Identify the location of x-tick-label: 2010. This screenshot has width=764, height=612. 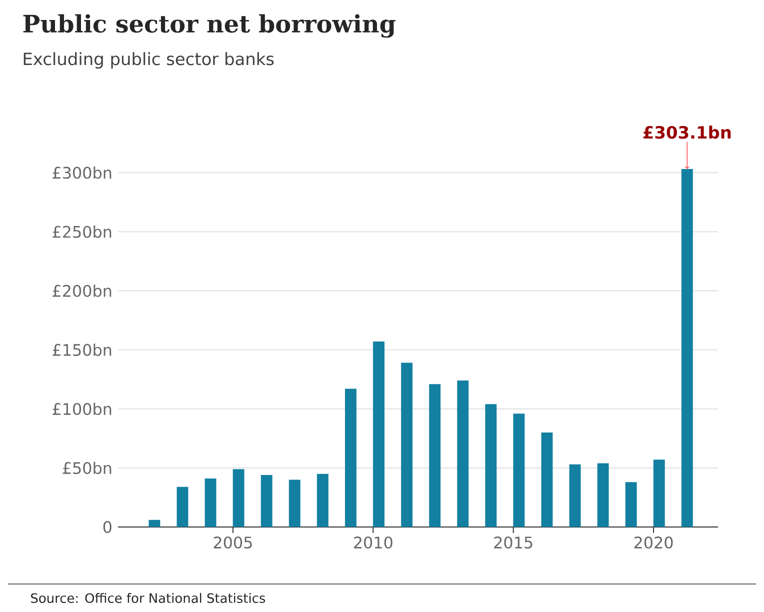
(373, 542).